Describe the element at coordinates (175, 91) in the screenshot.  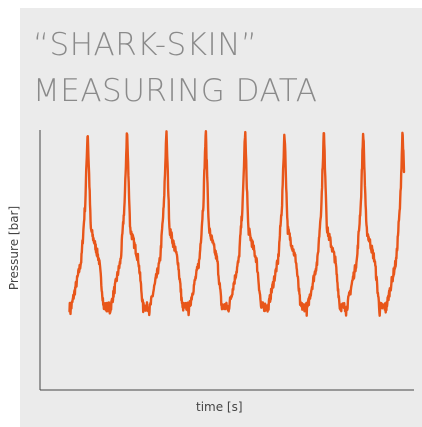
I see `chart-title-line-2: MEASURING DATA` at that location.